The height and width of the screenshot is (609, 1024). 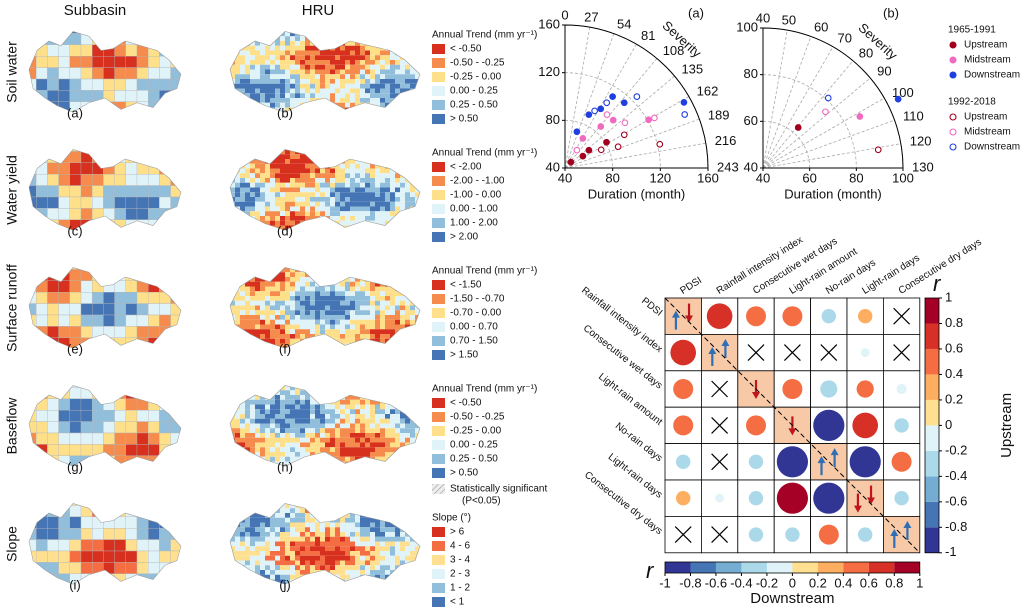 I want to click on legend-title: Annual Trend (mm yr⁻¹), so click(x=484, y=271).